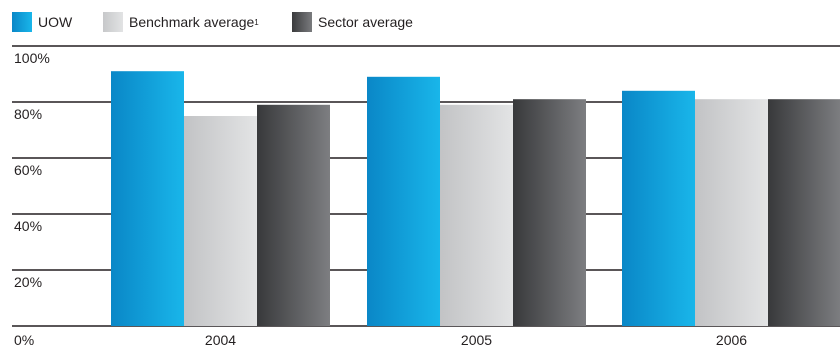 This screenshot has height=350, width=840. Describe the element at coordinates (55, 22) in the screenshot. I see `legend-label-uow: UOW` at that location.